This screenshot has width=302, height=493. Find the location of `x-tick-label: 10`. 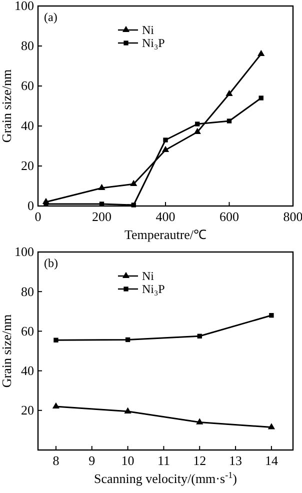

x-tick-label: 10 is located at coordinates (127, 460).